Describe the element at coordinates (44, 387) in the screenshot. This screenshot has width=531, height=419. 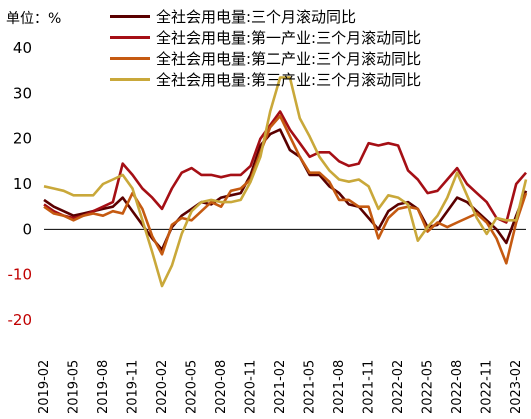
I see `x-tick-label: 2019-02` at that location.